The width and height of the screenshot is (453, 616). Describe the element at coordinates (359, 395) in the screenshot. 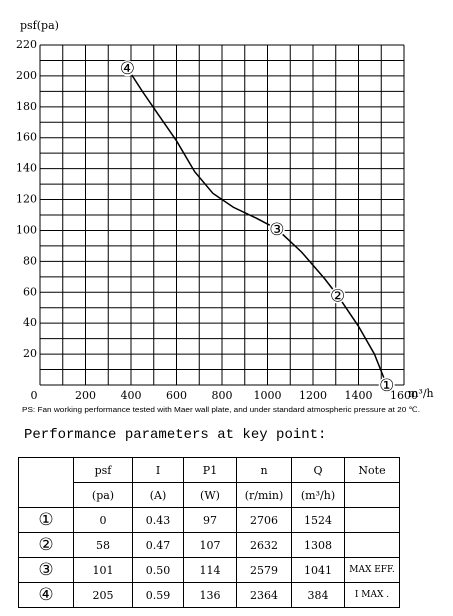

I see `x-tick-label: 1400` at that location.